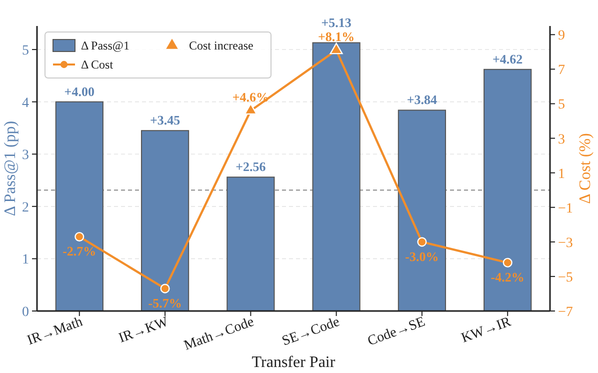 This screenshot has height=373, width=598. What do you see at coordinates (561, 36) in the screenshot?
I see `y2-tick-label: 9` at bounding box center [561, 36].